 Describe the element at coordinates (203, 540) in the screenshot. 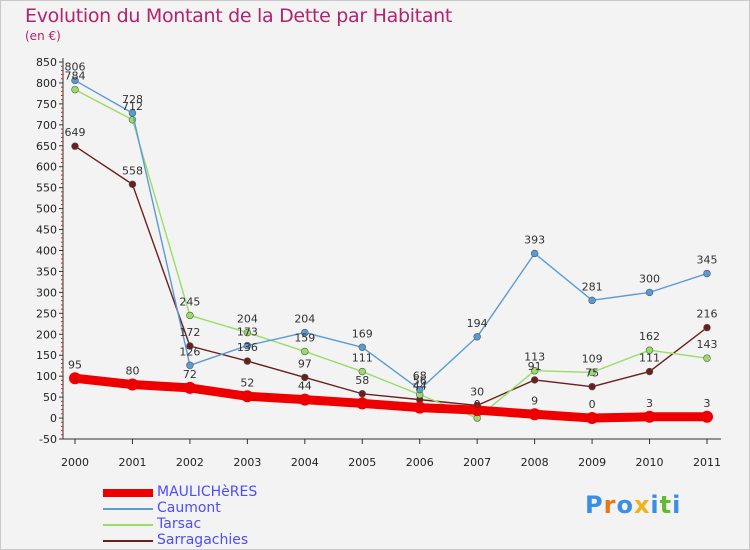

I see `legend-label: Sarragachies` at that location.